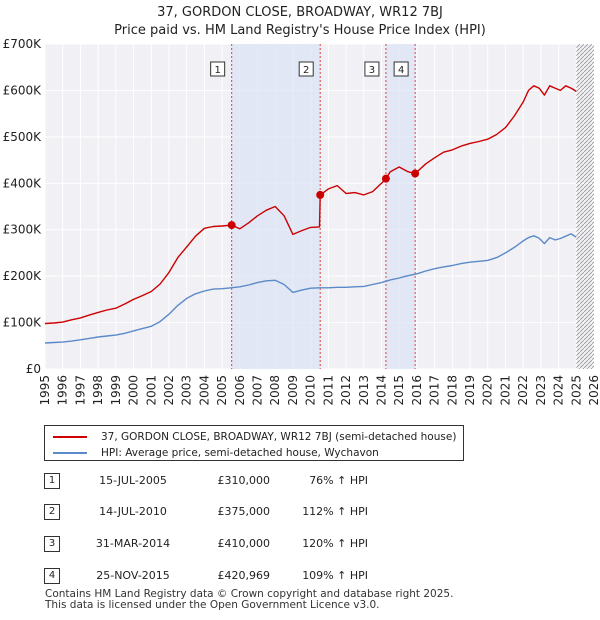 Image resolution: width=600 pixels, height=620 pixels. I want to click on transaction-price: £410,000, so click(244, 543).